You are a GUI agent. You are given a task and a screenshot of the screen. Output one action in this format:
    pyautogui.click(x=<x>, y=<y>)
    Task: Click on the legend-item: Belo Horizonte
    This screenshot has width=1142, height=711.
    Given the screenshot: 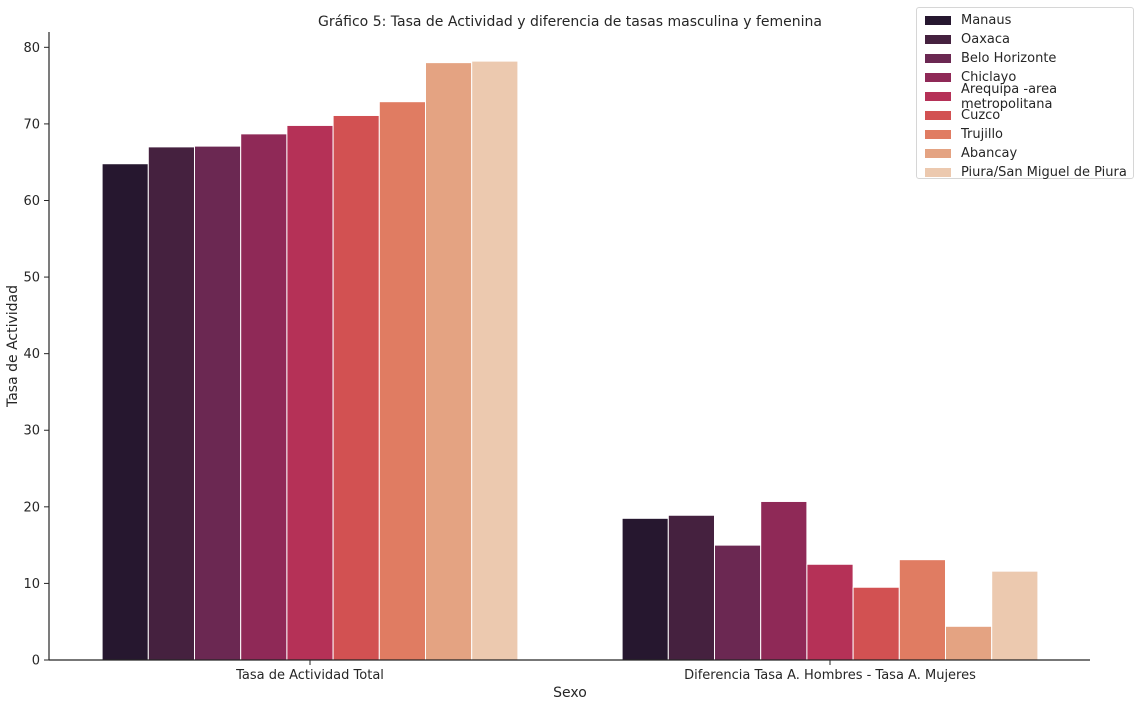 What is the action you would take?
    pyautogui.click(x=1029, y=58)
    